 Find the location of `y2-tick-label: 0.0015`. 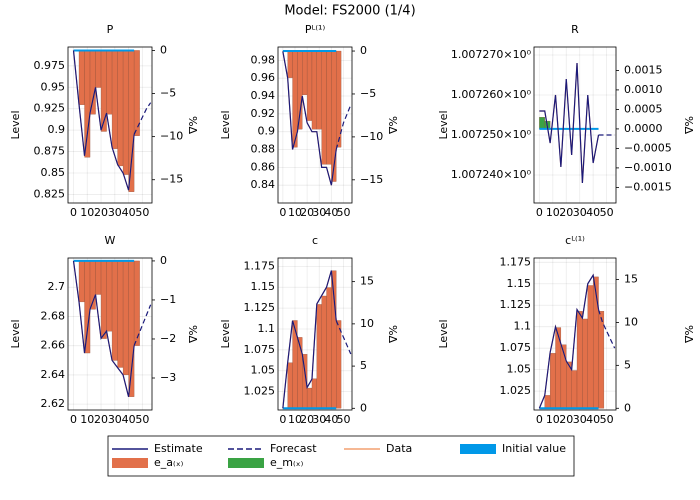

y2-tick-label: 0.0015 is located at coordinates (643, 69).